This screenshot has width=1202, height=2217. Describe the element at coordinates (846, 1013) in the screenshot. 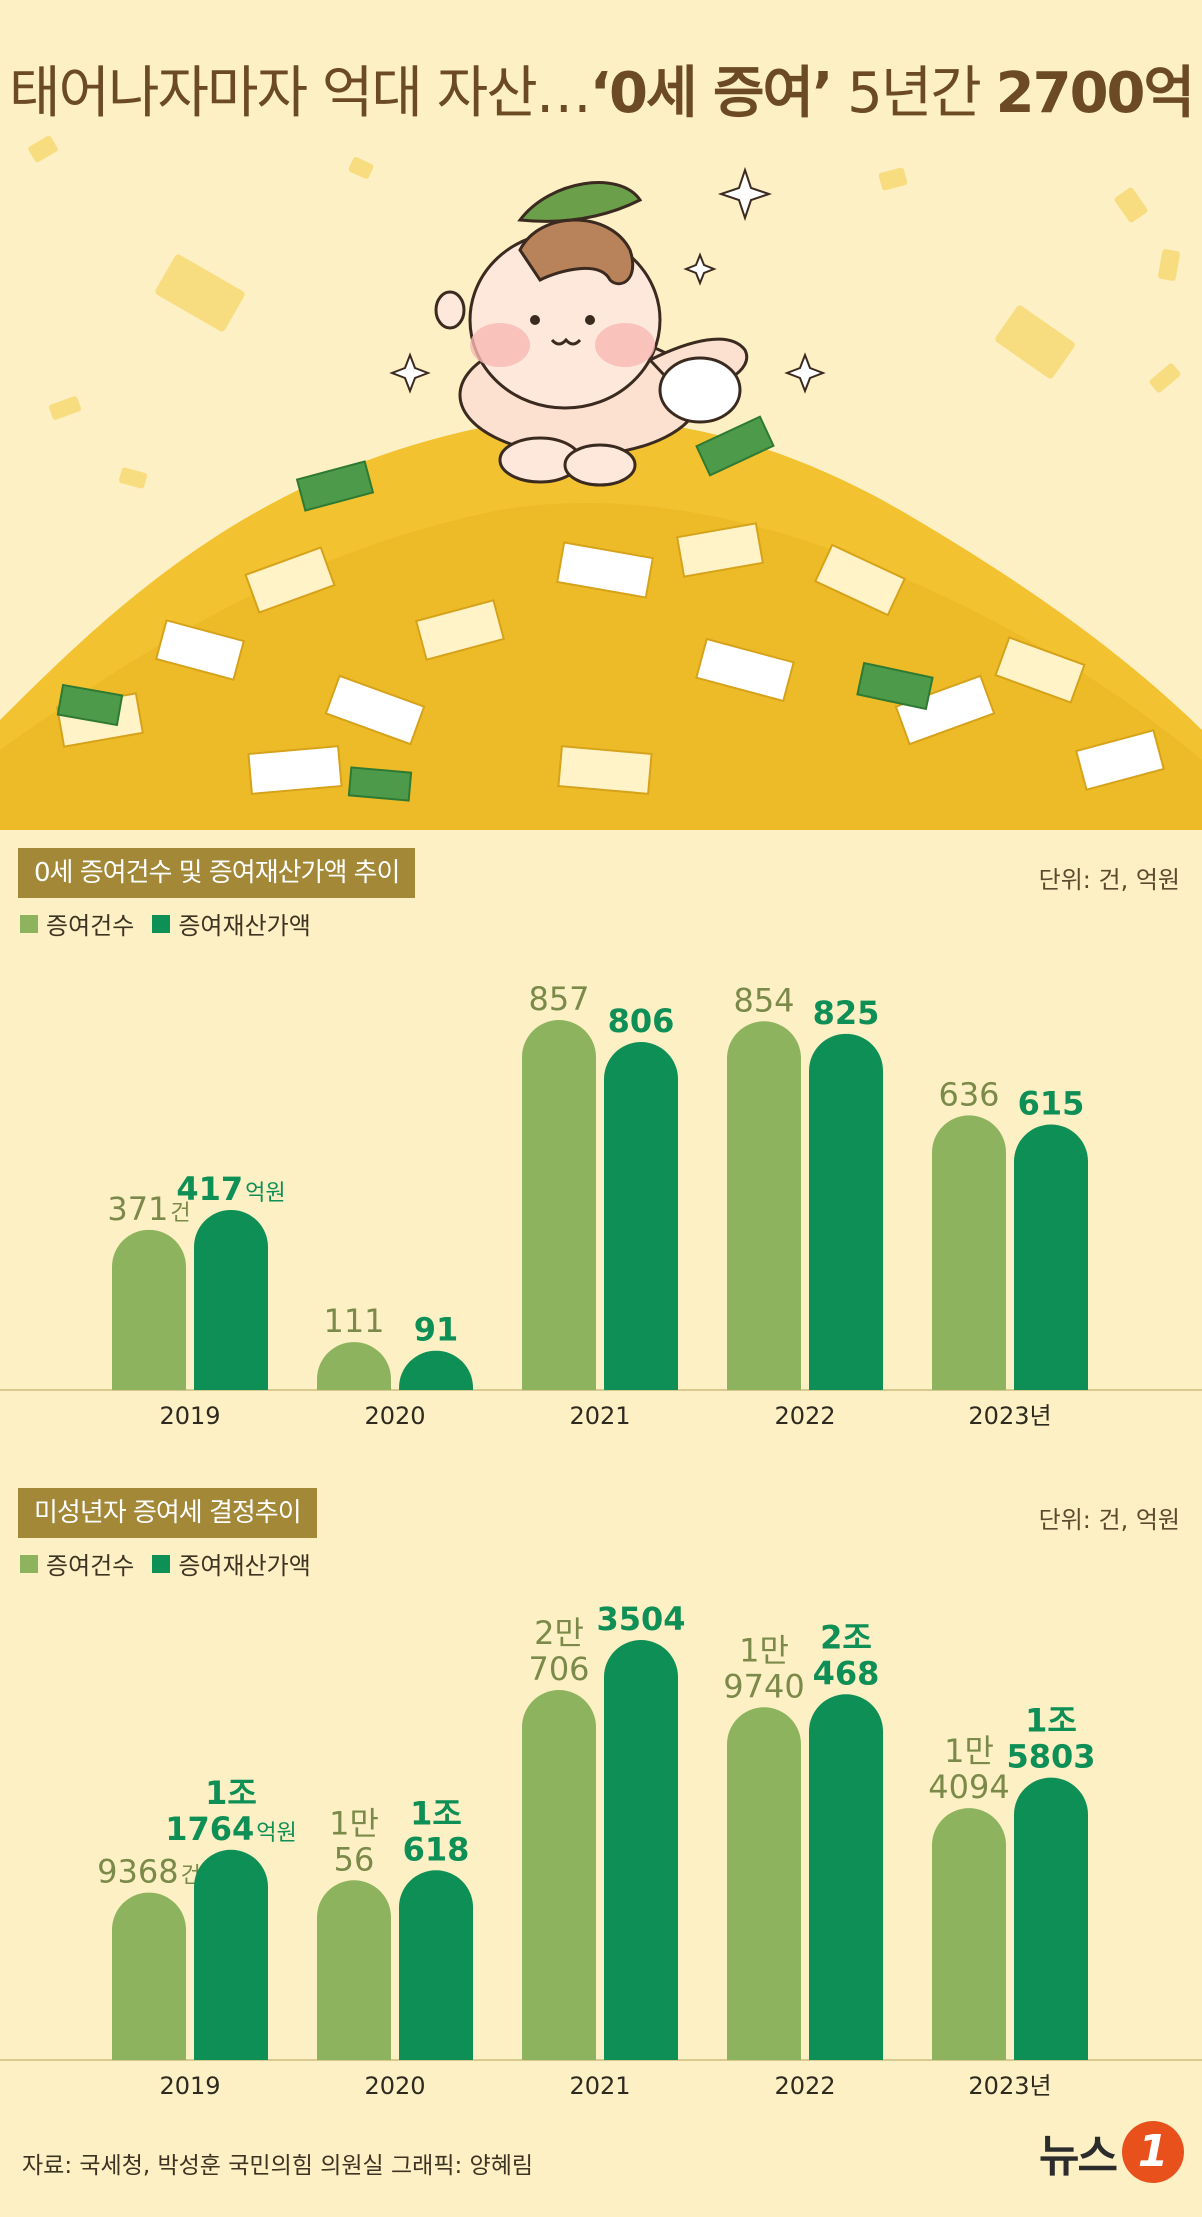

I see `data-label-증여재산가액-2022: 825` at that location.